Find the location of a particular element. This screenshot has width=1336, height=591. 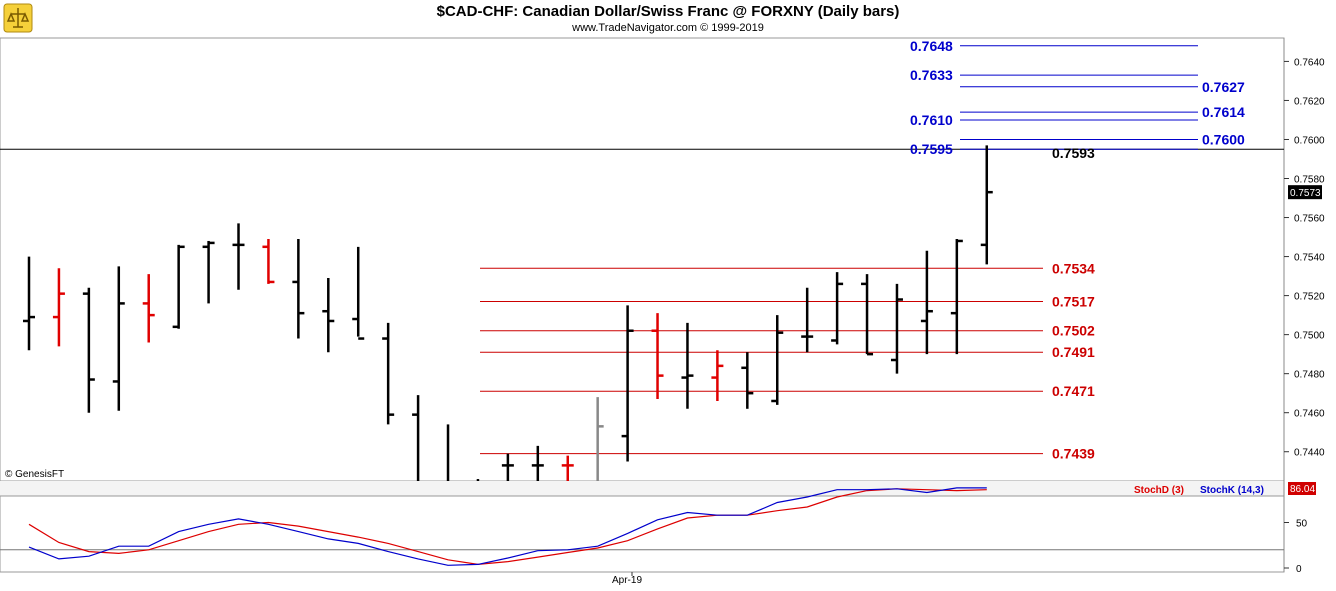

level-label: 0.7439 is located at coordinates (1073, 454).